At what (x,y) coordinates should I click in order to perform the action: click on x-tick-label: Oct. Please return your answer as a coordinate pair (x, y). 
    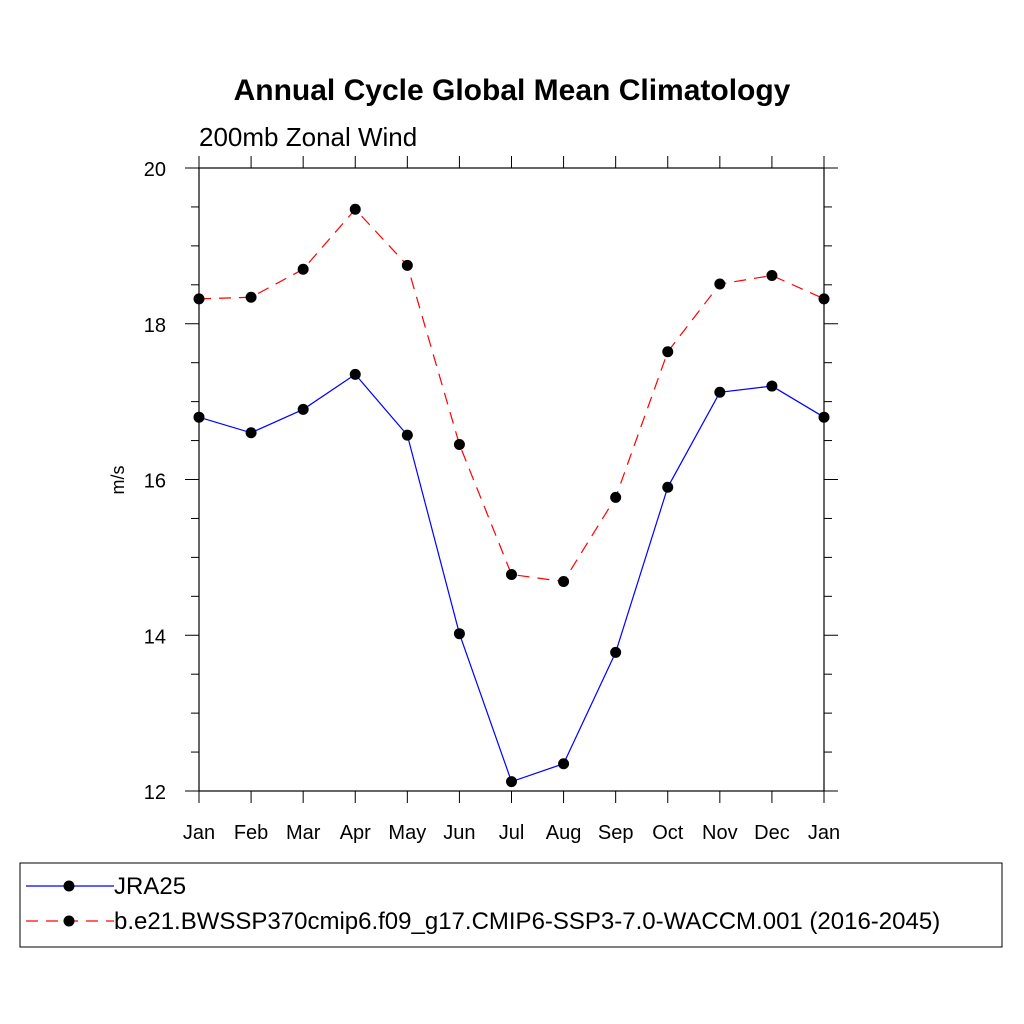
    Looking at the image, I should click on (668, 833).